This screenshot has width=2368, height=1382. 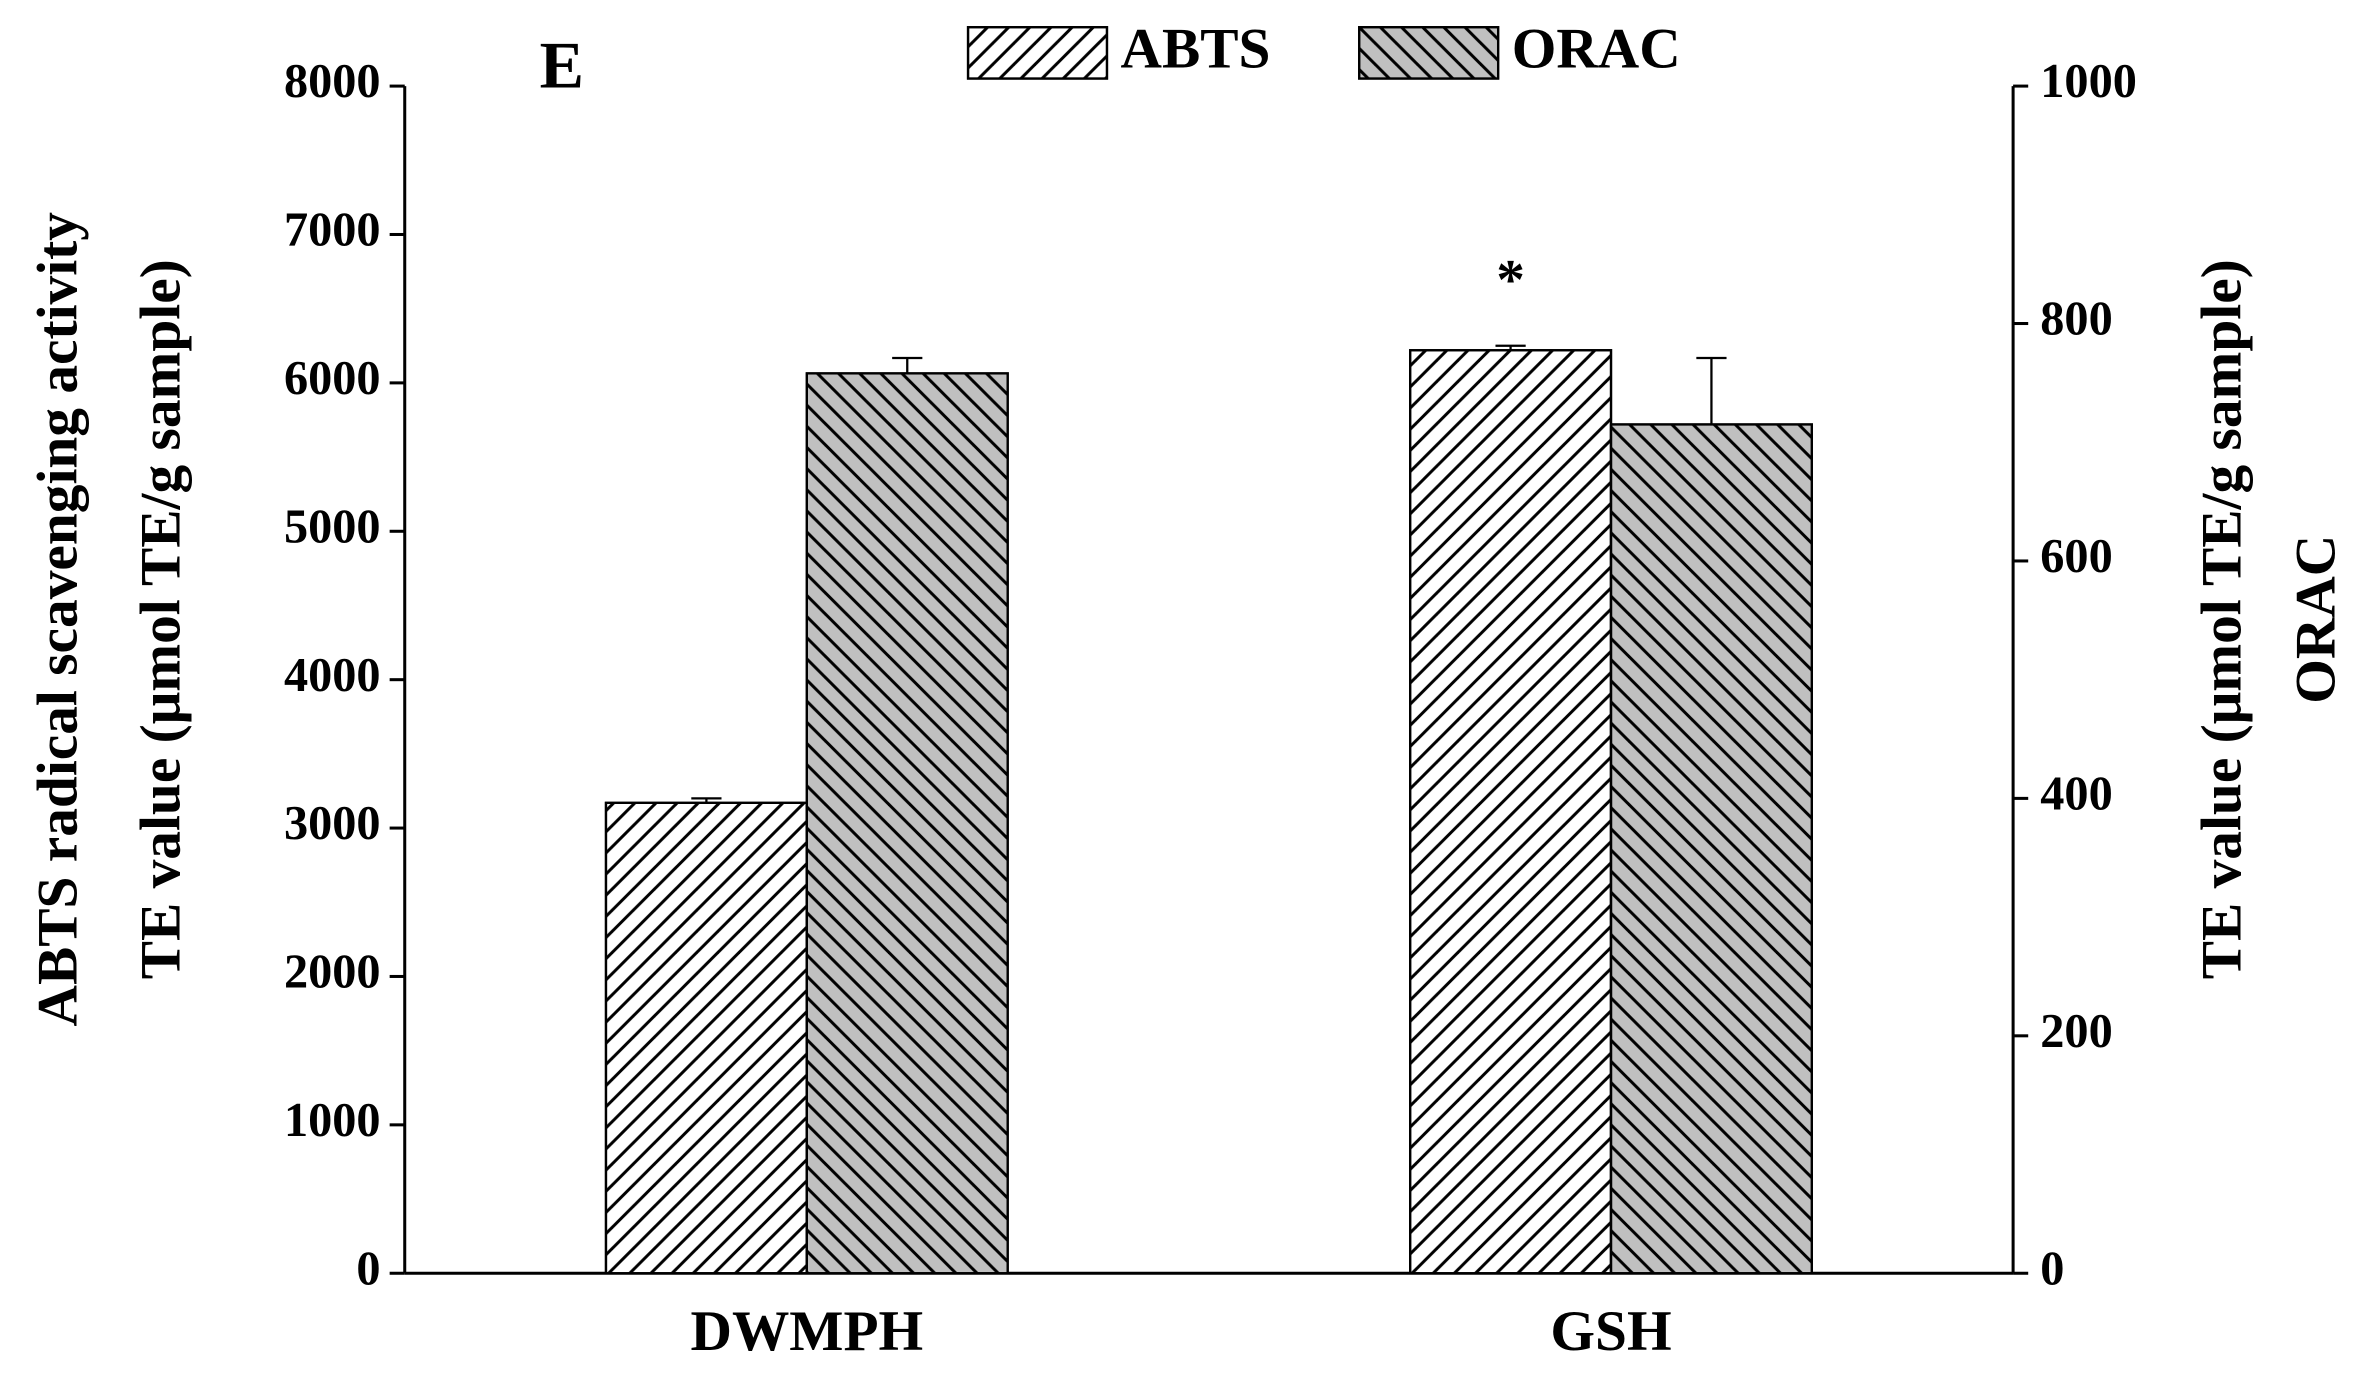 What do you see at coordinates (332, 230) in the screenshot?
I see `y-tick-label: 7000` at bounding box center [332, 230].